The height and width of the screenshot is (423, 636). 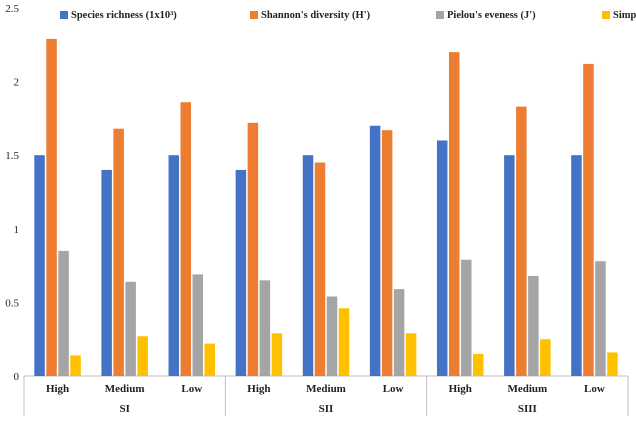 What do you see at coordinates (12, 9) in the screenshot?
I see `y-tick-label: 2.5` at bounding box center [12, 9].